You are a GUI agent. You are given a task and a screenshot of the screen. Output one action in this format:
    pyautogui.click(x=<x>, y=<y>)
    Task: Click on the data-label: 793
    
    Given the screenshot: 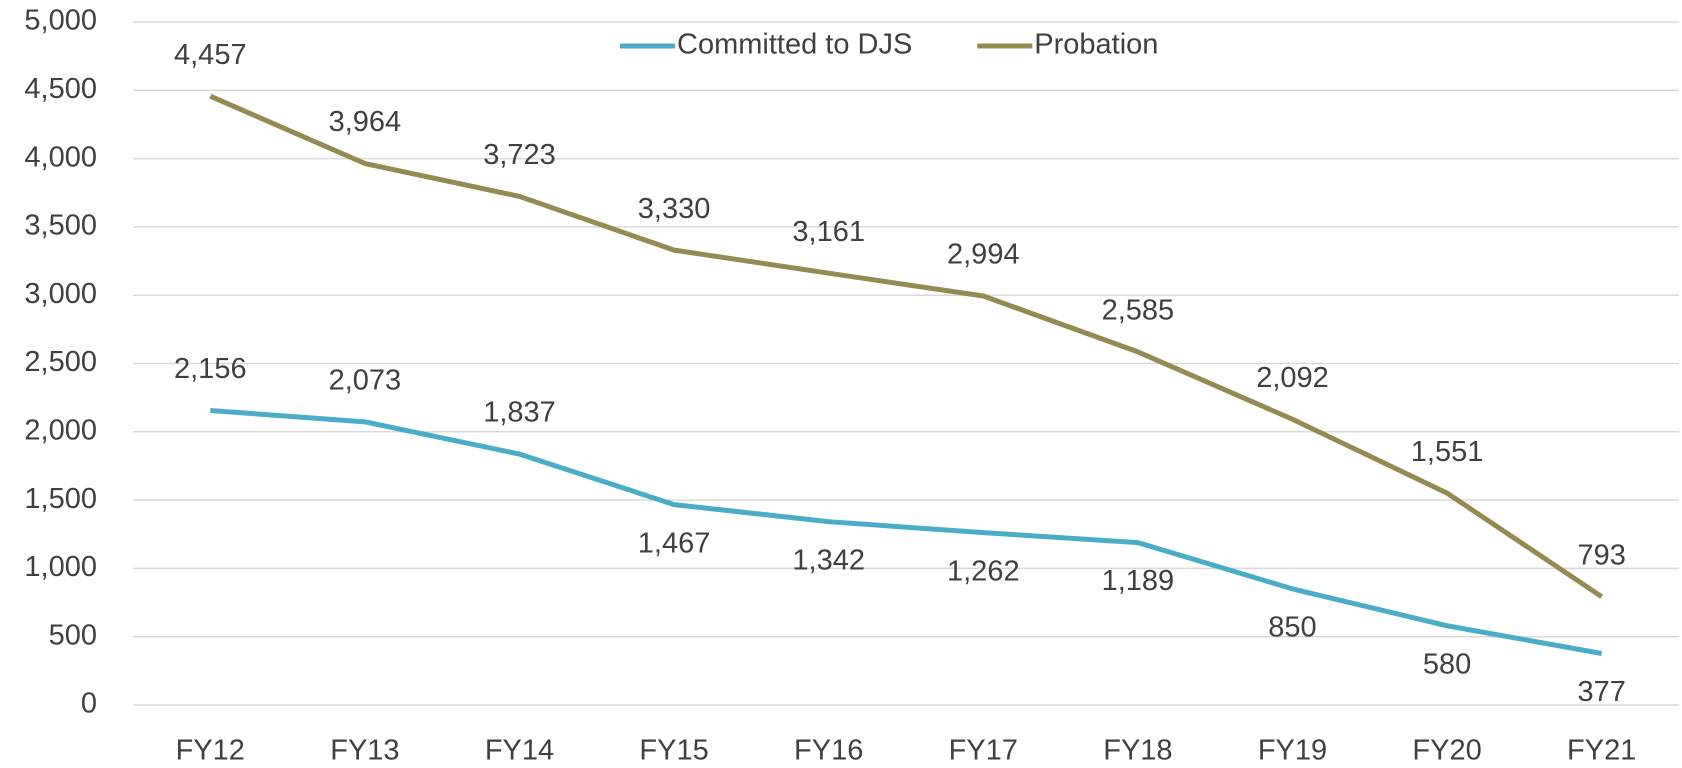 What is the action you would take?
    pyautogui.click(x=1602, y=555)
    